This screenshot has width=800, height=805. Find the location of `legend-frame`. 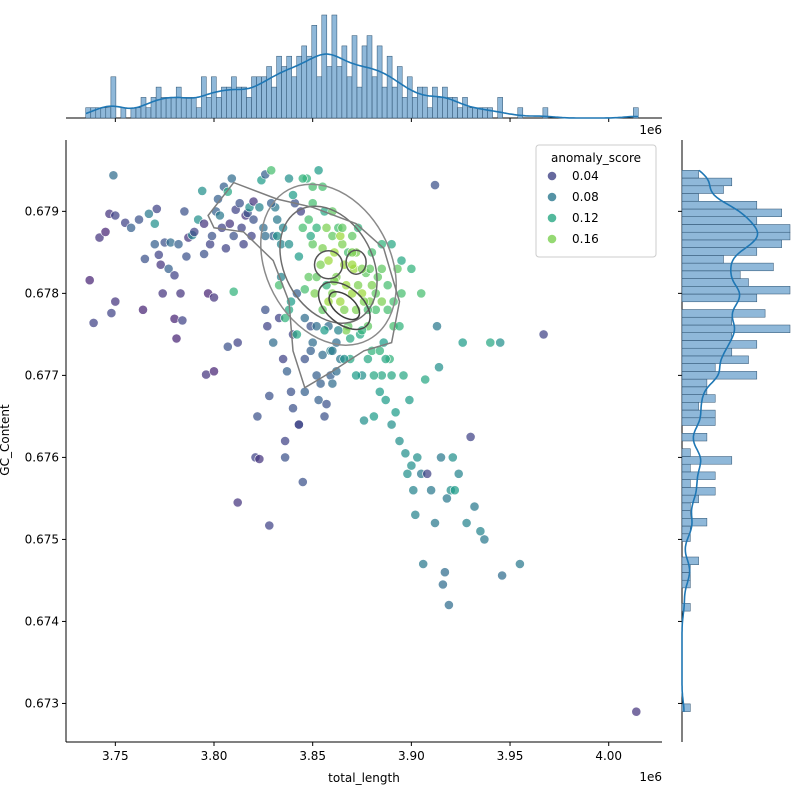

legend-frame is located at coordinates (596, 201).